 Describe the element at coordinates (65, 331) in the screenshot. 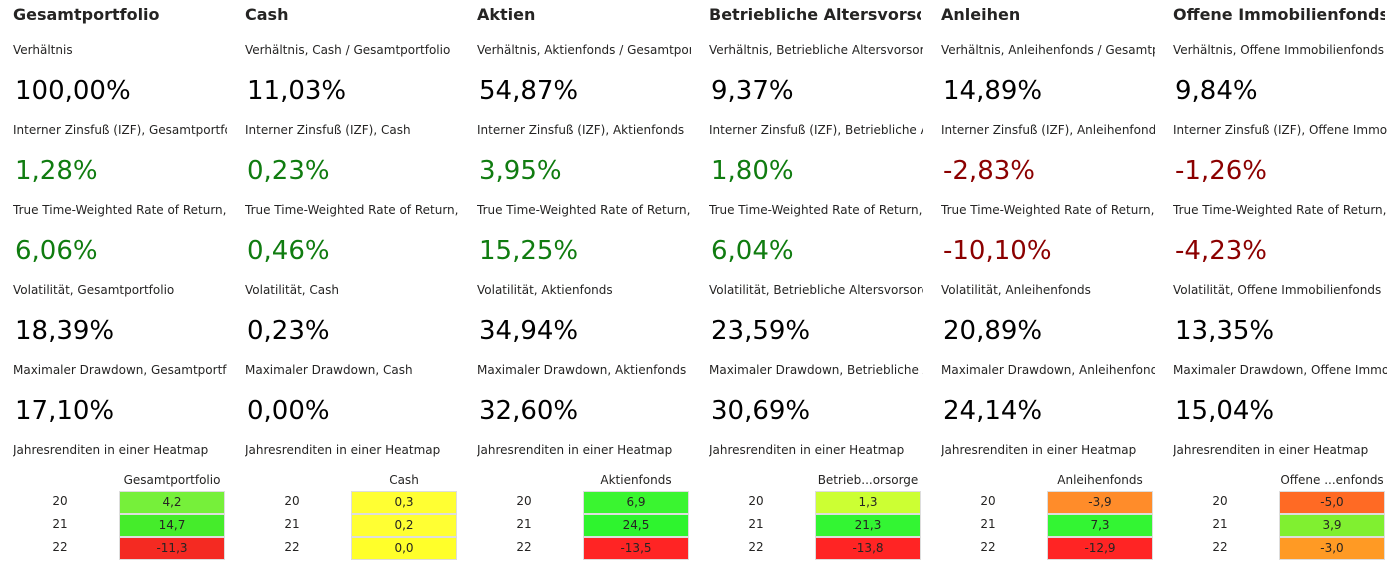

I see `metric-value: 18,39%` at that location.